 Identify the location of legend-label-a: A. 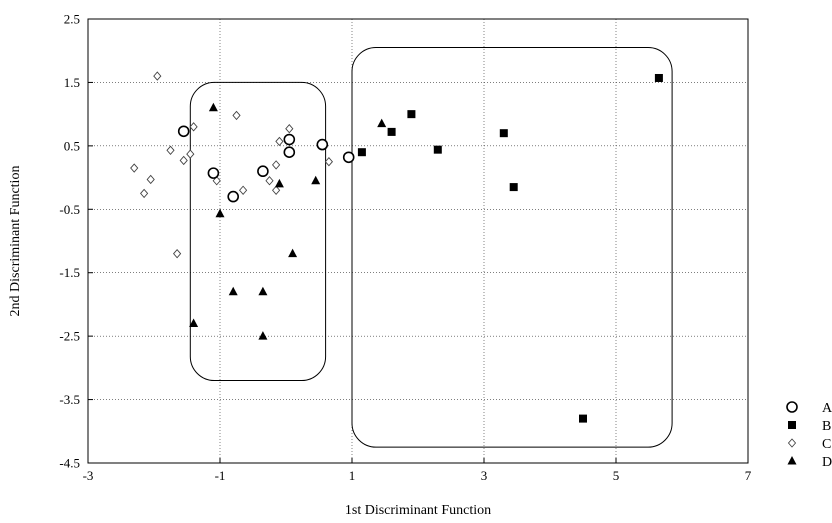
(827, 408).